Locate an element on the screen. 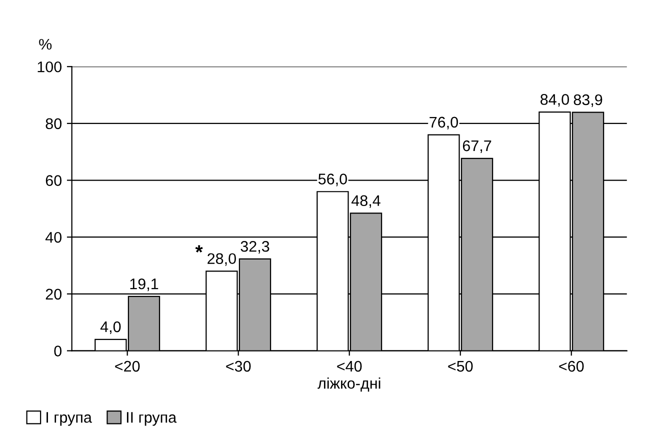  data-label: 83,9 is located at coordinates (588, 100).